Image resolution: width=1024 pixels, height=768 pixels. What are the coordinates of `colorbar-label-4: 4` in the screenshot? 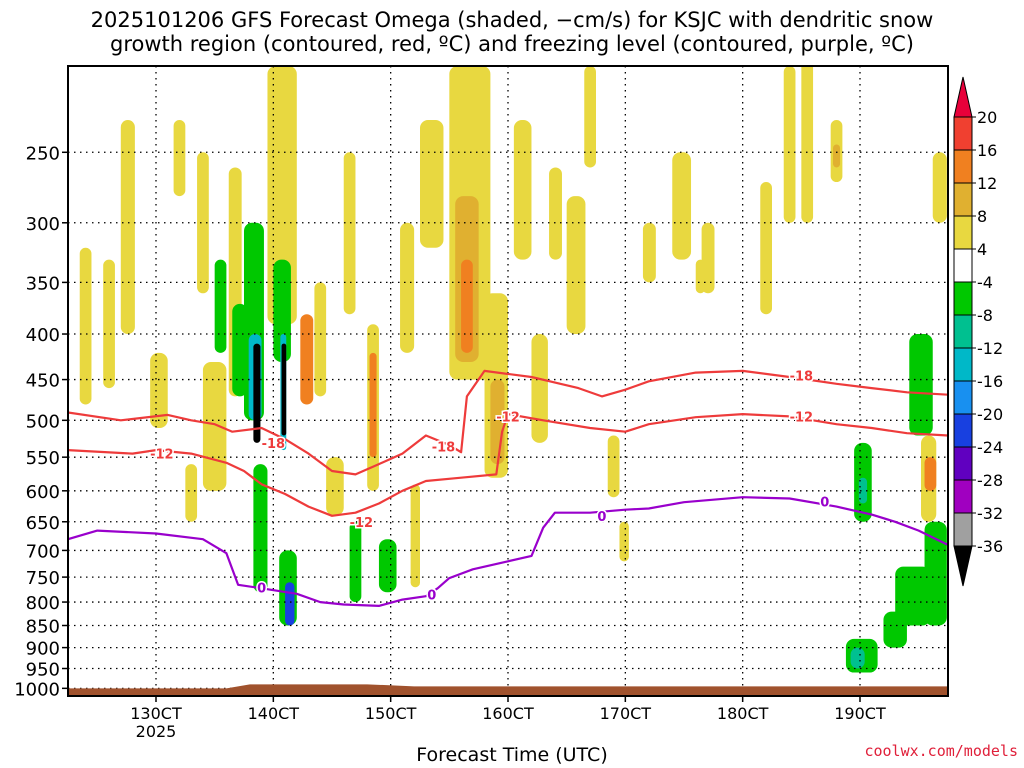 It's located at (982, 249).